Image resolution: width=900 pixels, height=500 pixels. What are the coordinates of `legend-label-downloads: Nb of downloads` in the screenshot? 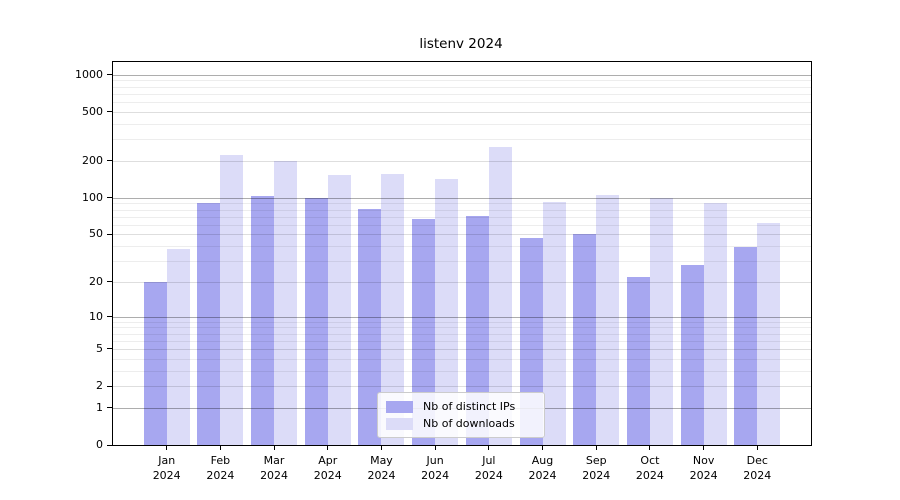 It's located at (469, 423).